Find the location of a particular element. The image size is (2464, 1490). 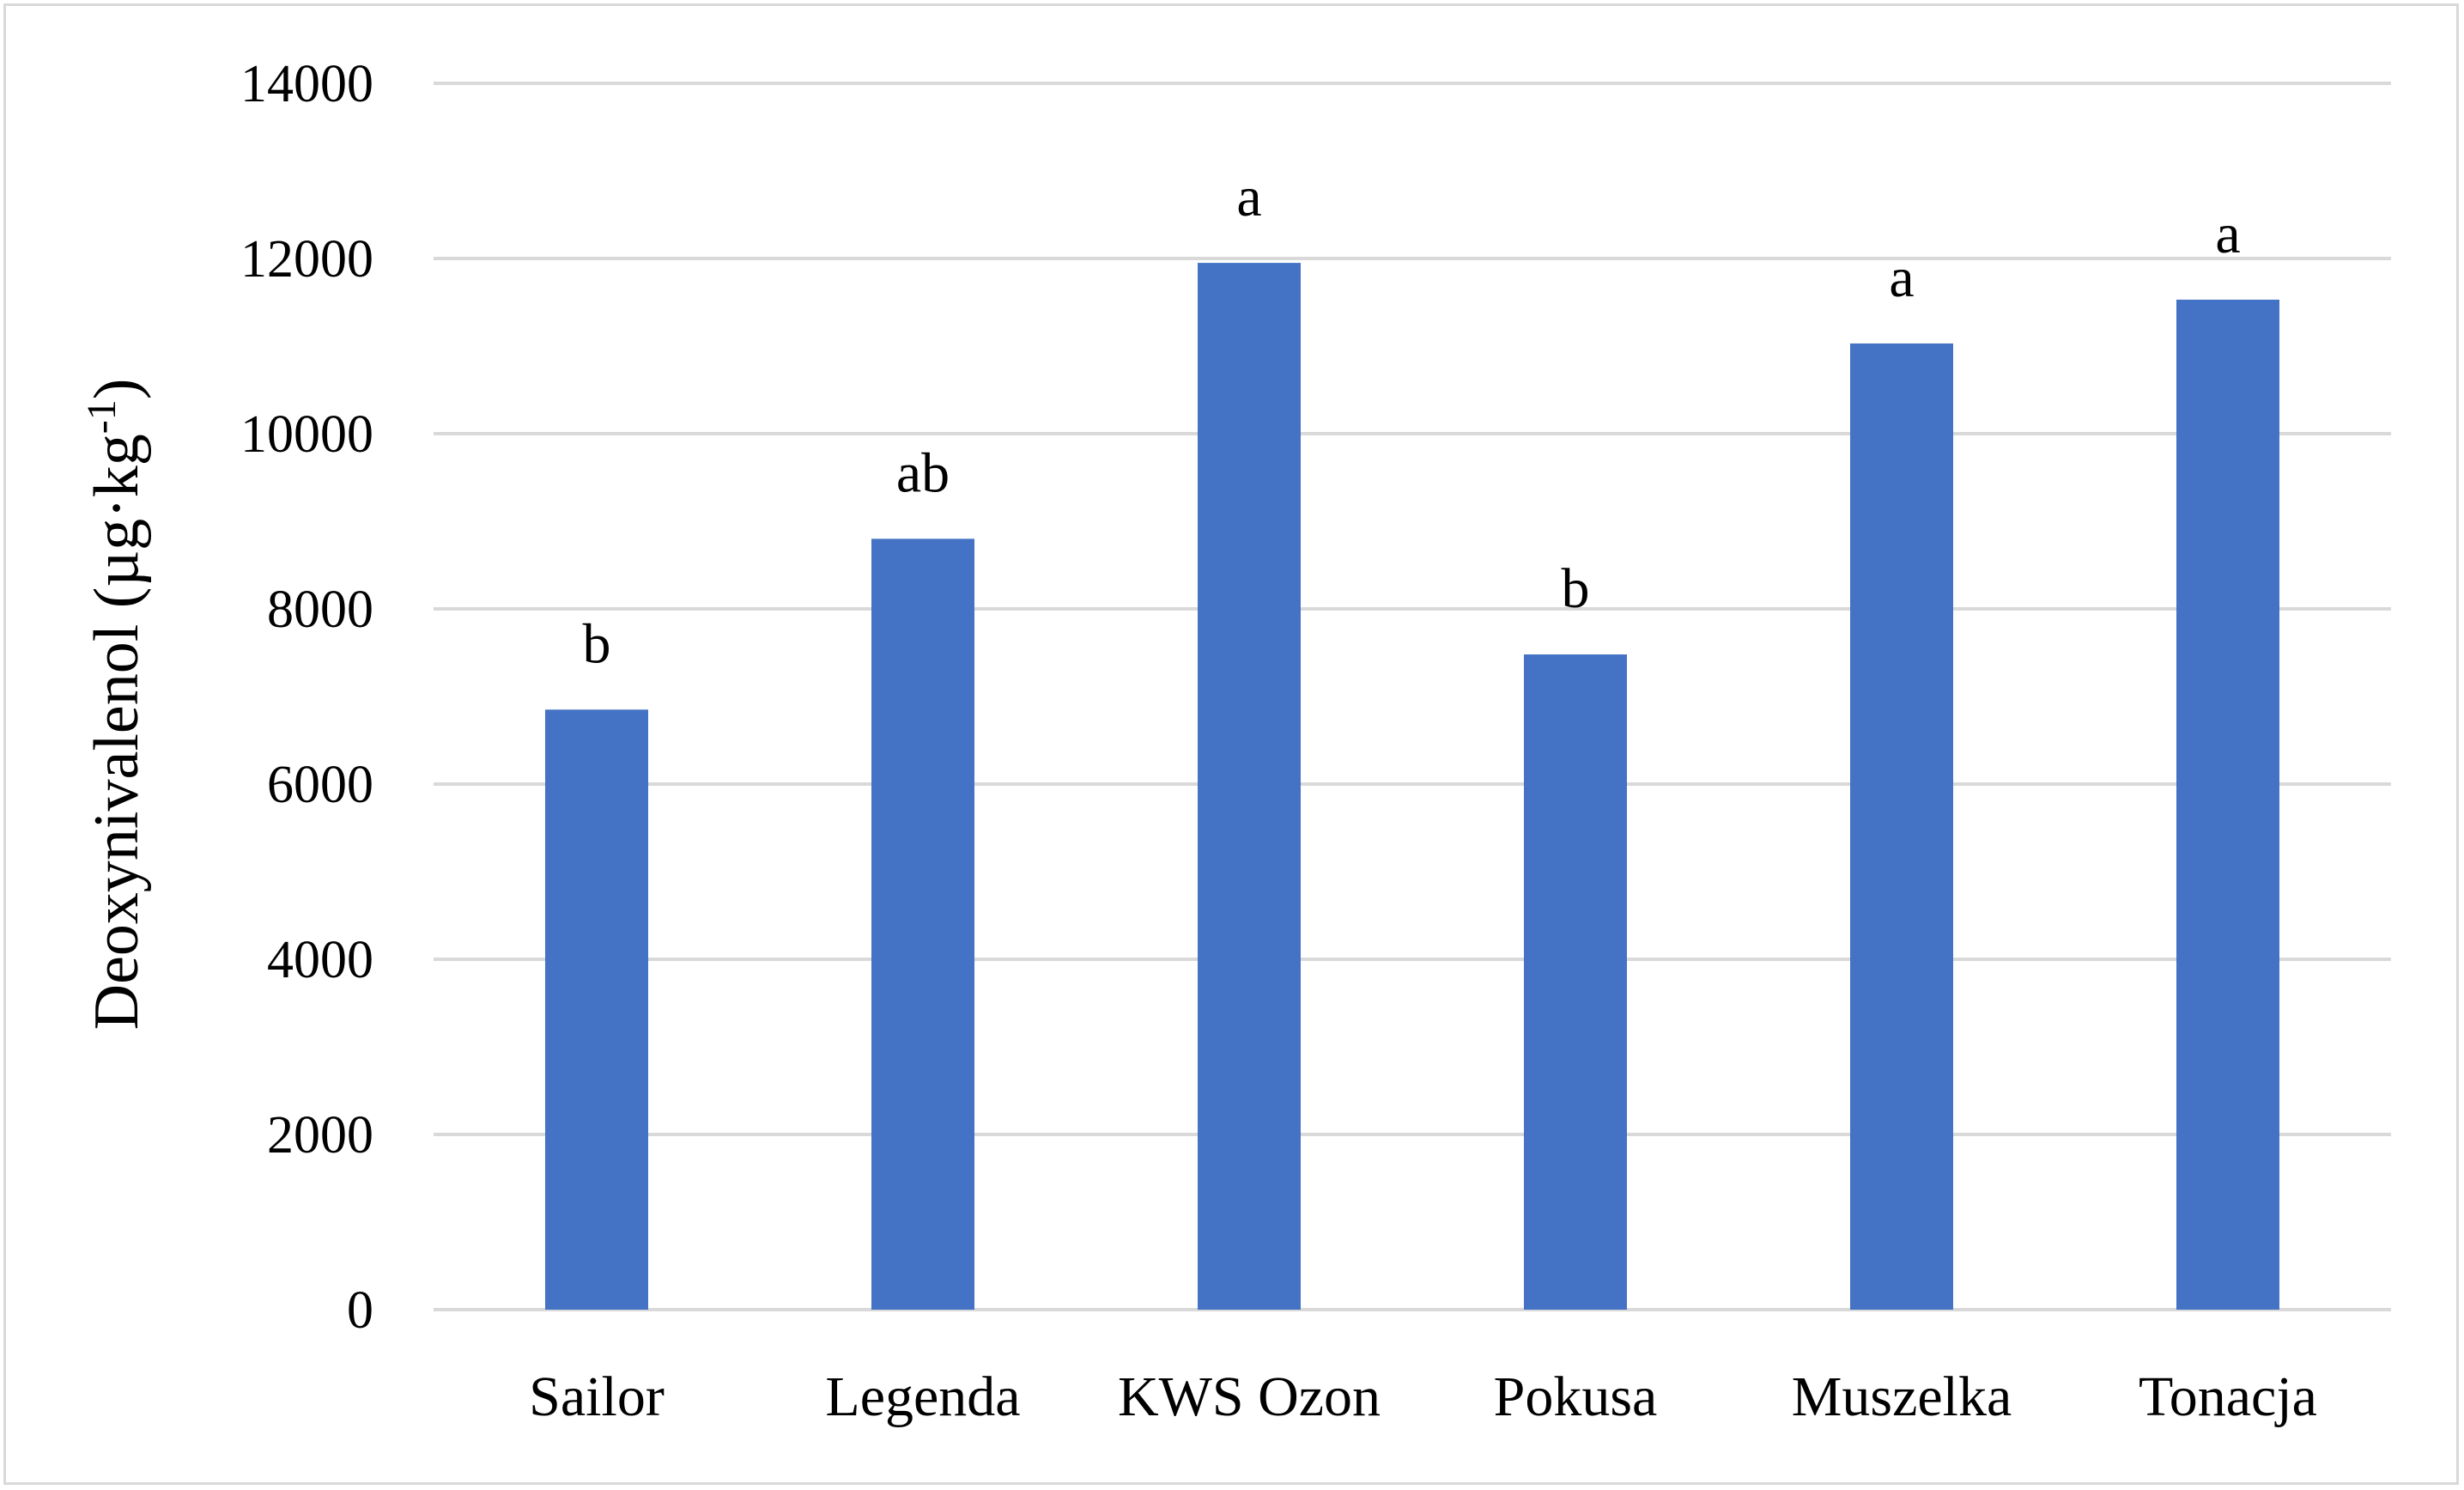

y-tick-label: 0 is located at coordinates (360, 1310).